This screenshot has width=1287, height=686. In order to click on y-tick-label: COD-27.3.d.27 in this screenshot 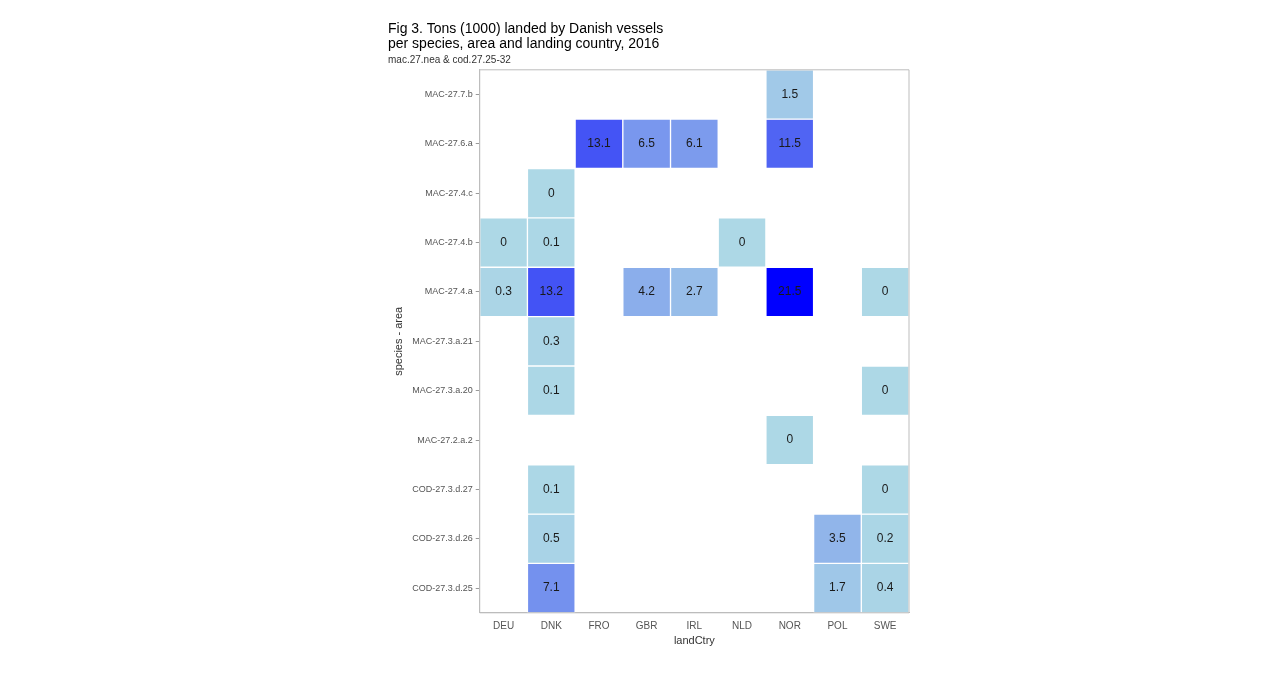, I will do `click(442, 488)`.